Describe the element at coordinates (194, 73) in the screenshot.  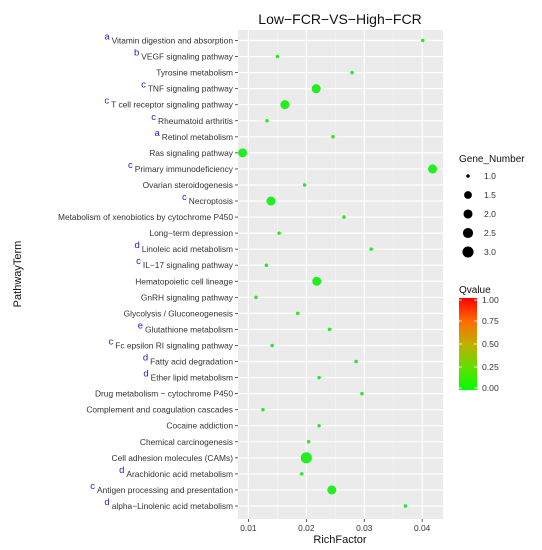
I see `y-tick-label: Tyrosine metabolism` at that location.